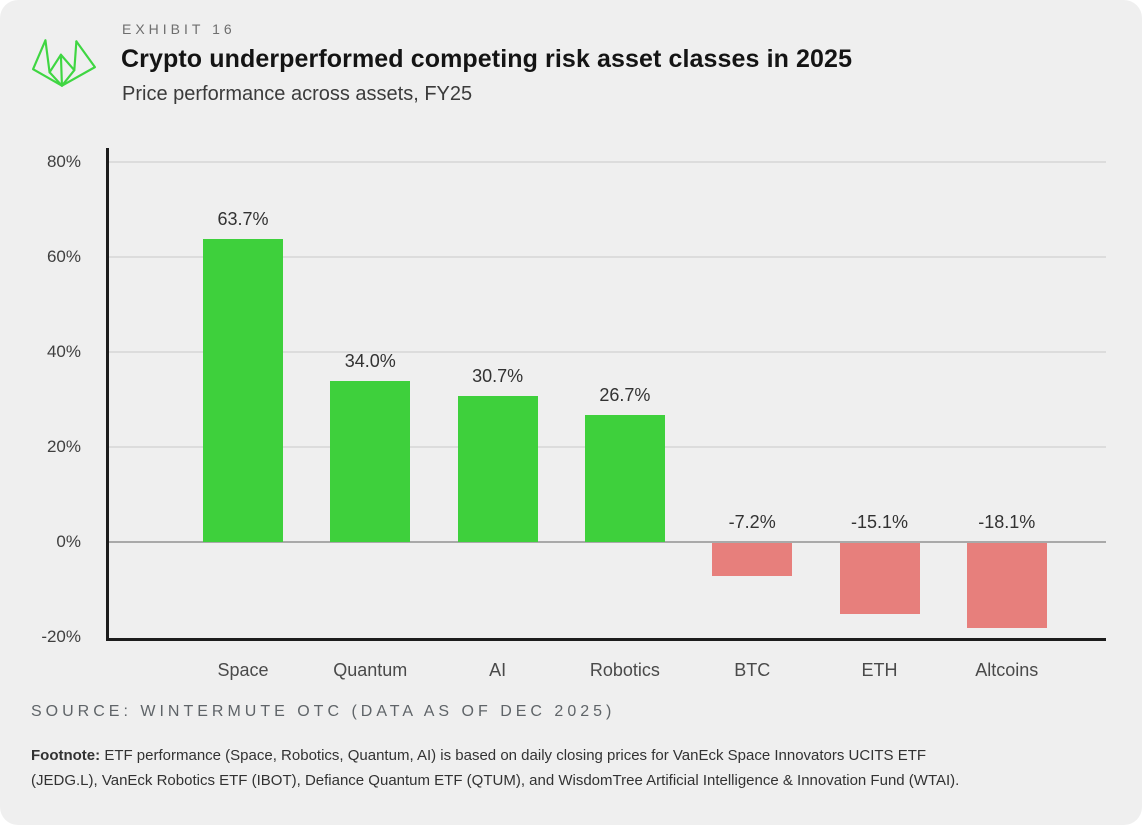 The width and height of the screenshot is (1142, 825). What do you see at coordinates (297, 94) in the screenshot?
I see `chart-subtitle: Price performance across assets, FY25` at bounding box center [297, 94].